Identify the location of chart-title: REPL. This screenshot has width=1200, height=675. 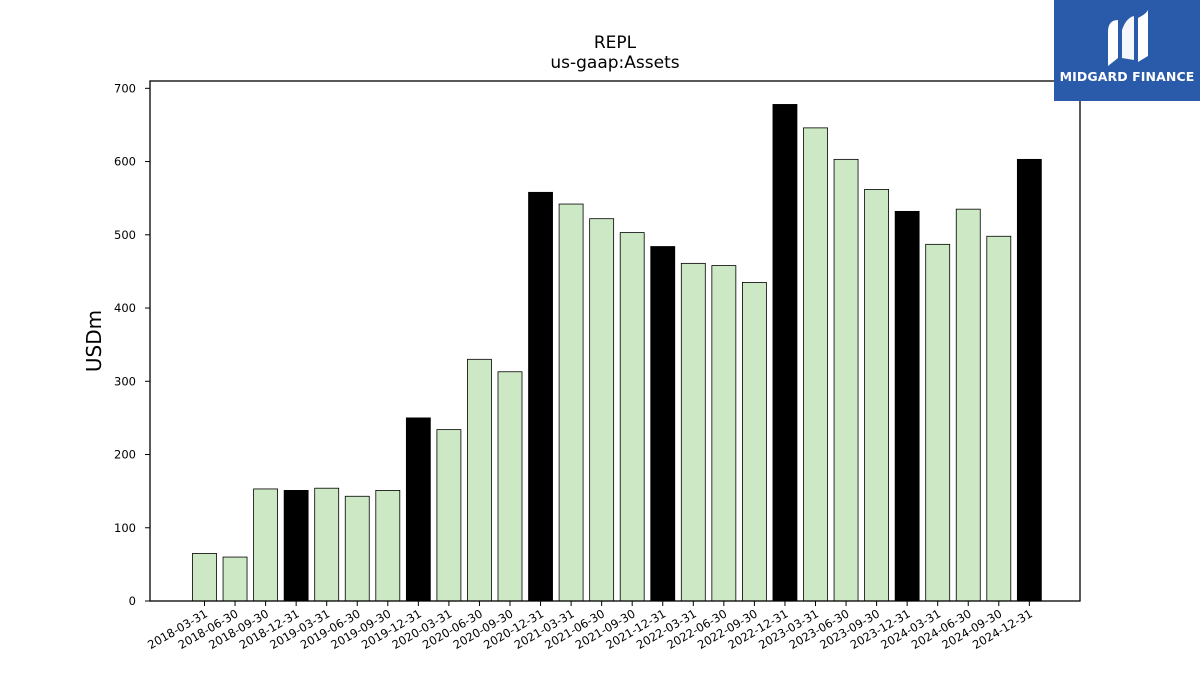
(615, 43).